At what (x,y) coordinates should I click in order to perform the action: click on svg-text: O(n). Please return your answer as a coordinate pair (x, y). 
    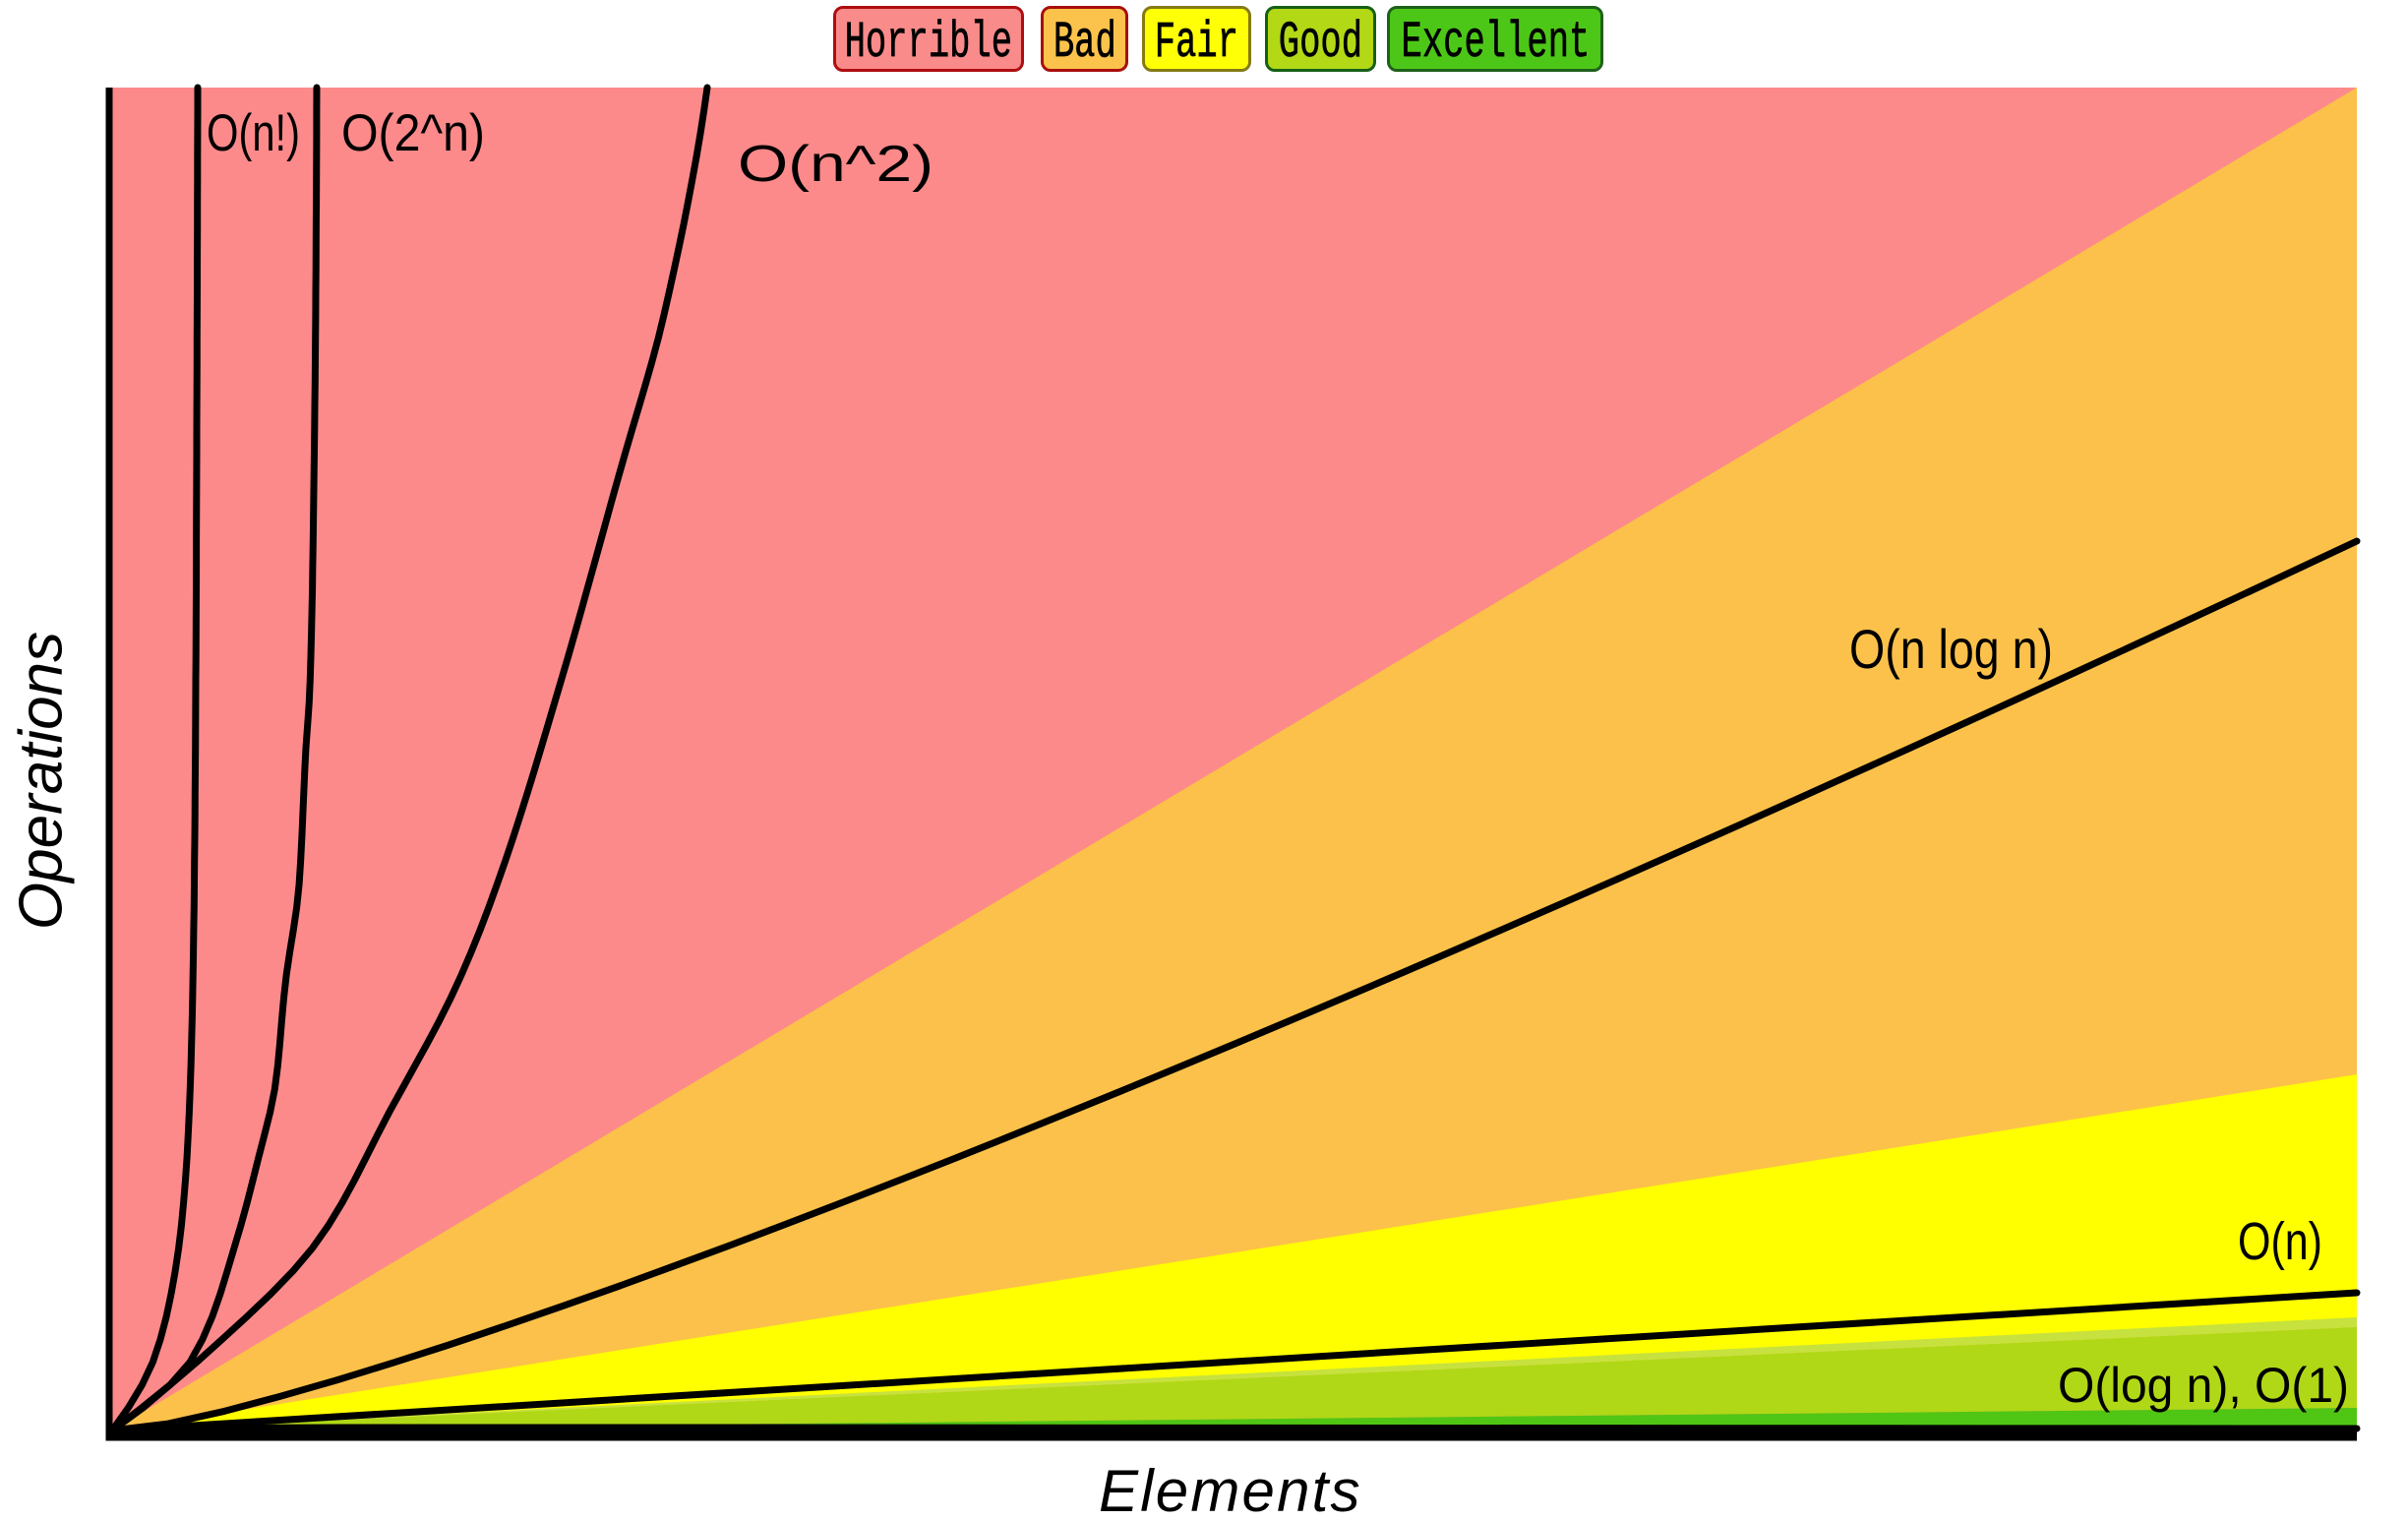
    Looking at the image, I should click on (2280, 1241).